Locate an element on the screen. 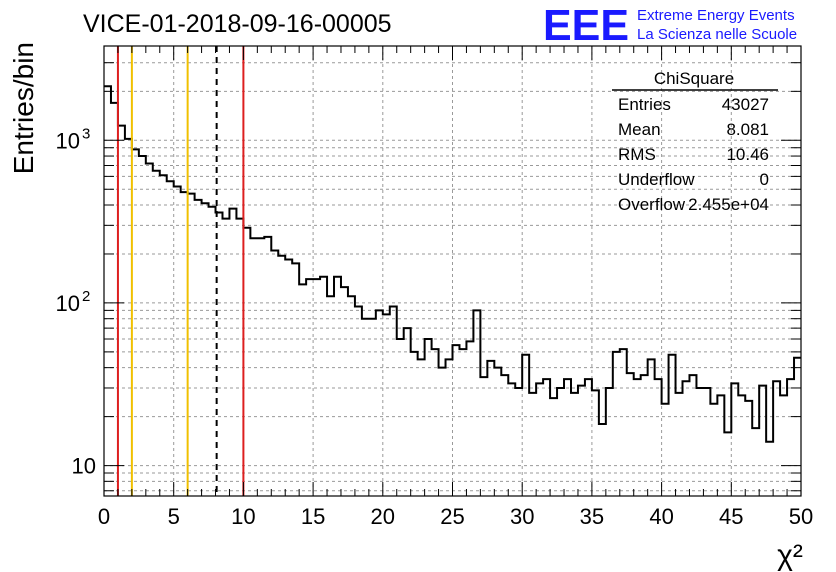 The width and height of the screenshot is (836, 572). stats-label: Entries is located at coordinates (644, 104).